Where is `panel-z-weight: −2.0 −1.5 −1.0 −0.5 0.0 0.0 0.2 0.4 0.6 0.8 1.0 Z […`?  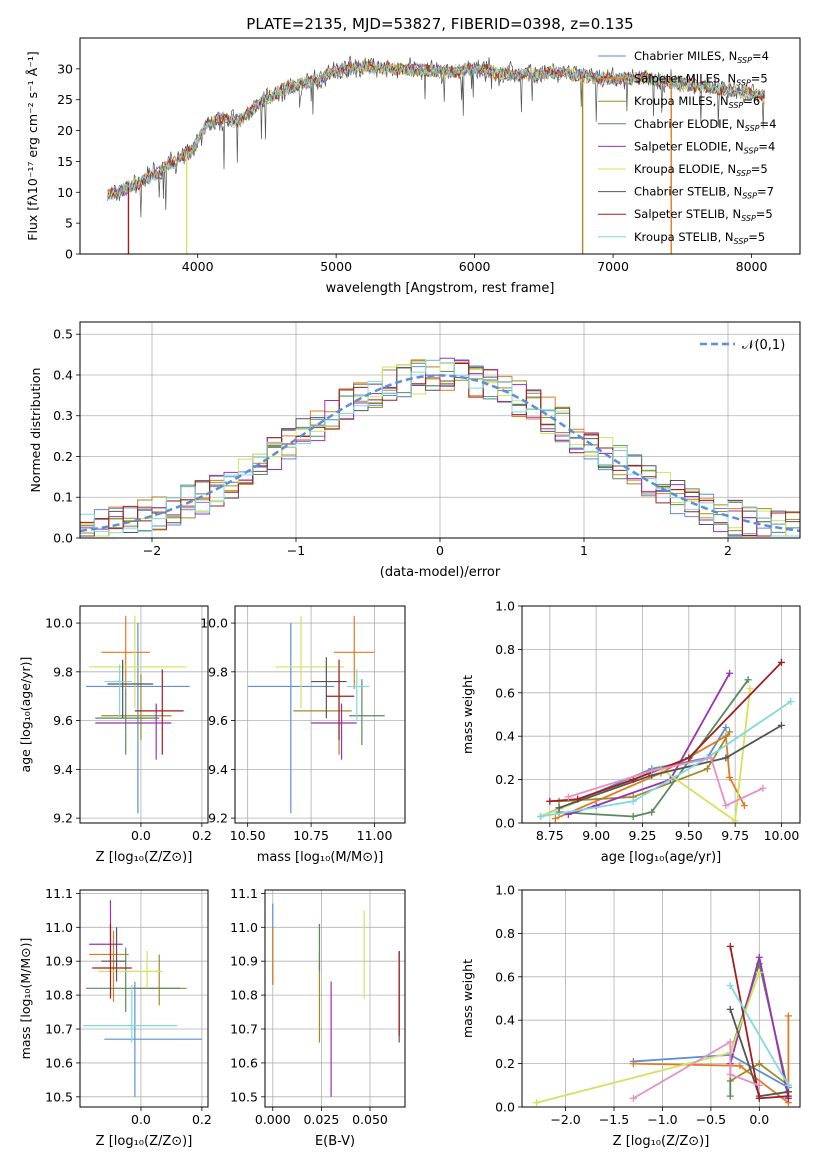 panel-z-weight: −2.0 −1.5 −1.0 −0.5 0.0 0.0 0.2 0.4 0.6 0.8 1.0 Z [… is located at coordinates (630, 1016).